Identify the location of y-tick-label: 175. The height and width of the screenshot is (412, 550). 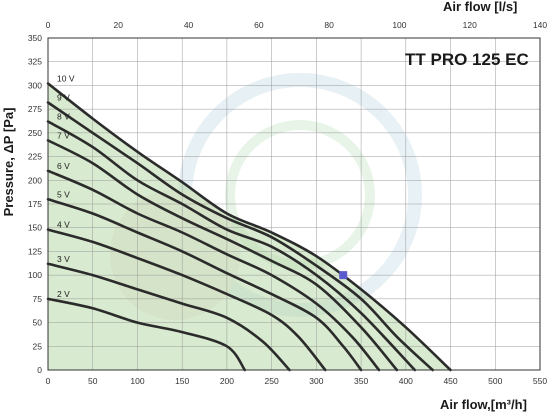
(35, 204).